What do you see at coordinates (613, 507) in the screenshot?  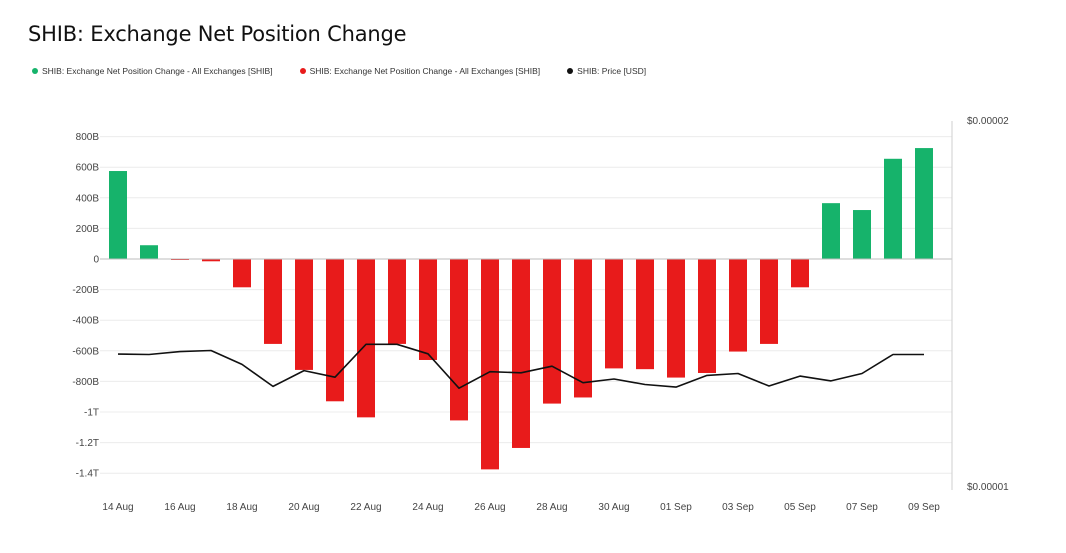 I see `x-tick-label: 30 Aug` at bounding box center [613, 507].